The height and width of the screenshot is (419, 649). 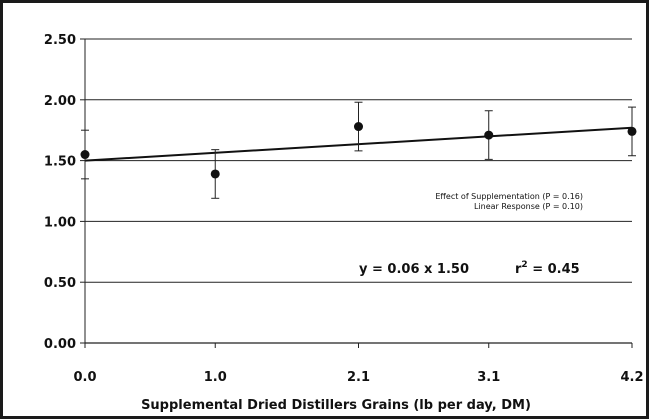 I want to click on y-tick-label: 2.50, so click(x=60, y=40).